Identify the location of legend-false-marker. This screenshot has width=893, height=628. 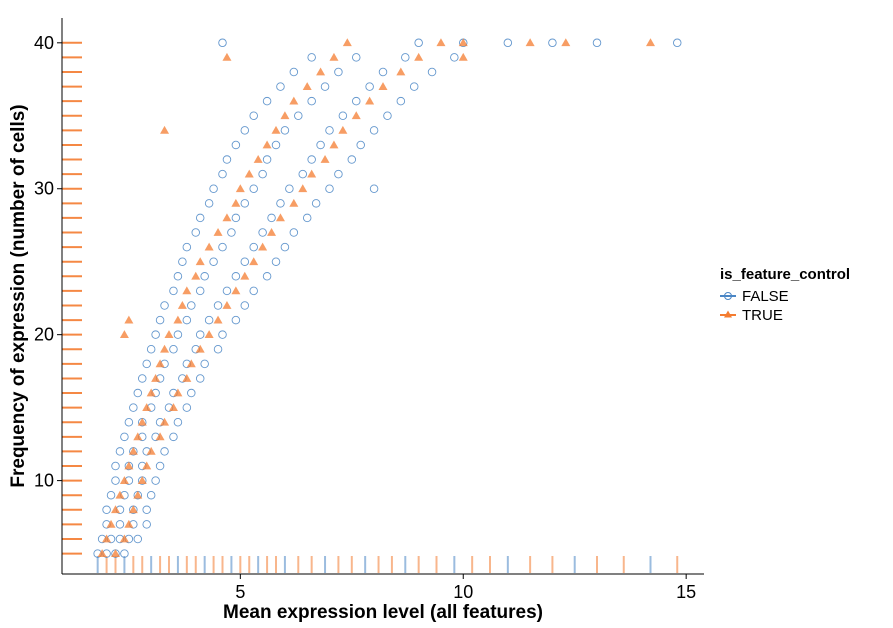
(728, 296).